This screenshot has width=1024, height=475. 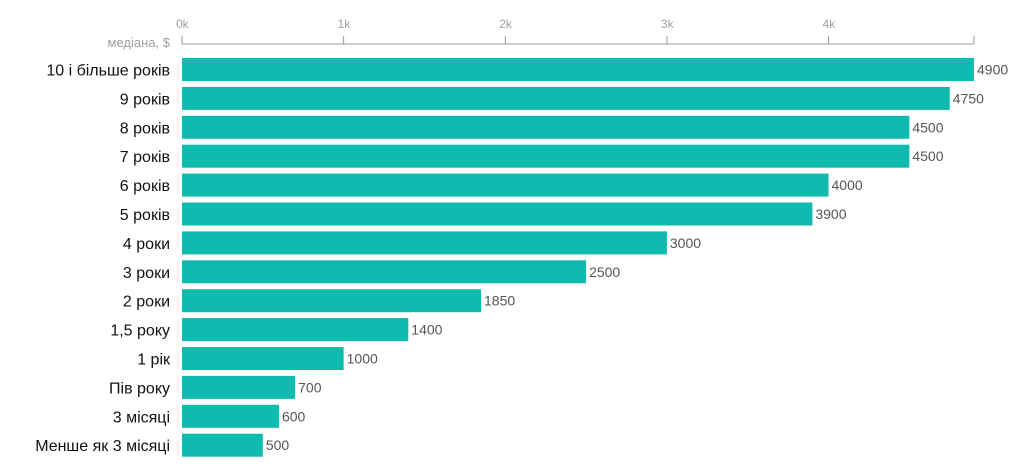 What do you see at coordinates (294, 416) in the screenshot?
I see `value-label: 600` at bounding box center [294, 416].